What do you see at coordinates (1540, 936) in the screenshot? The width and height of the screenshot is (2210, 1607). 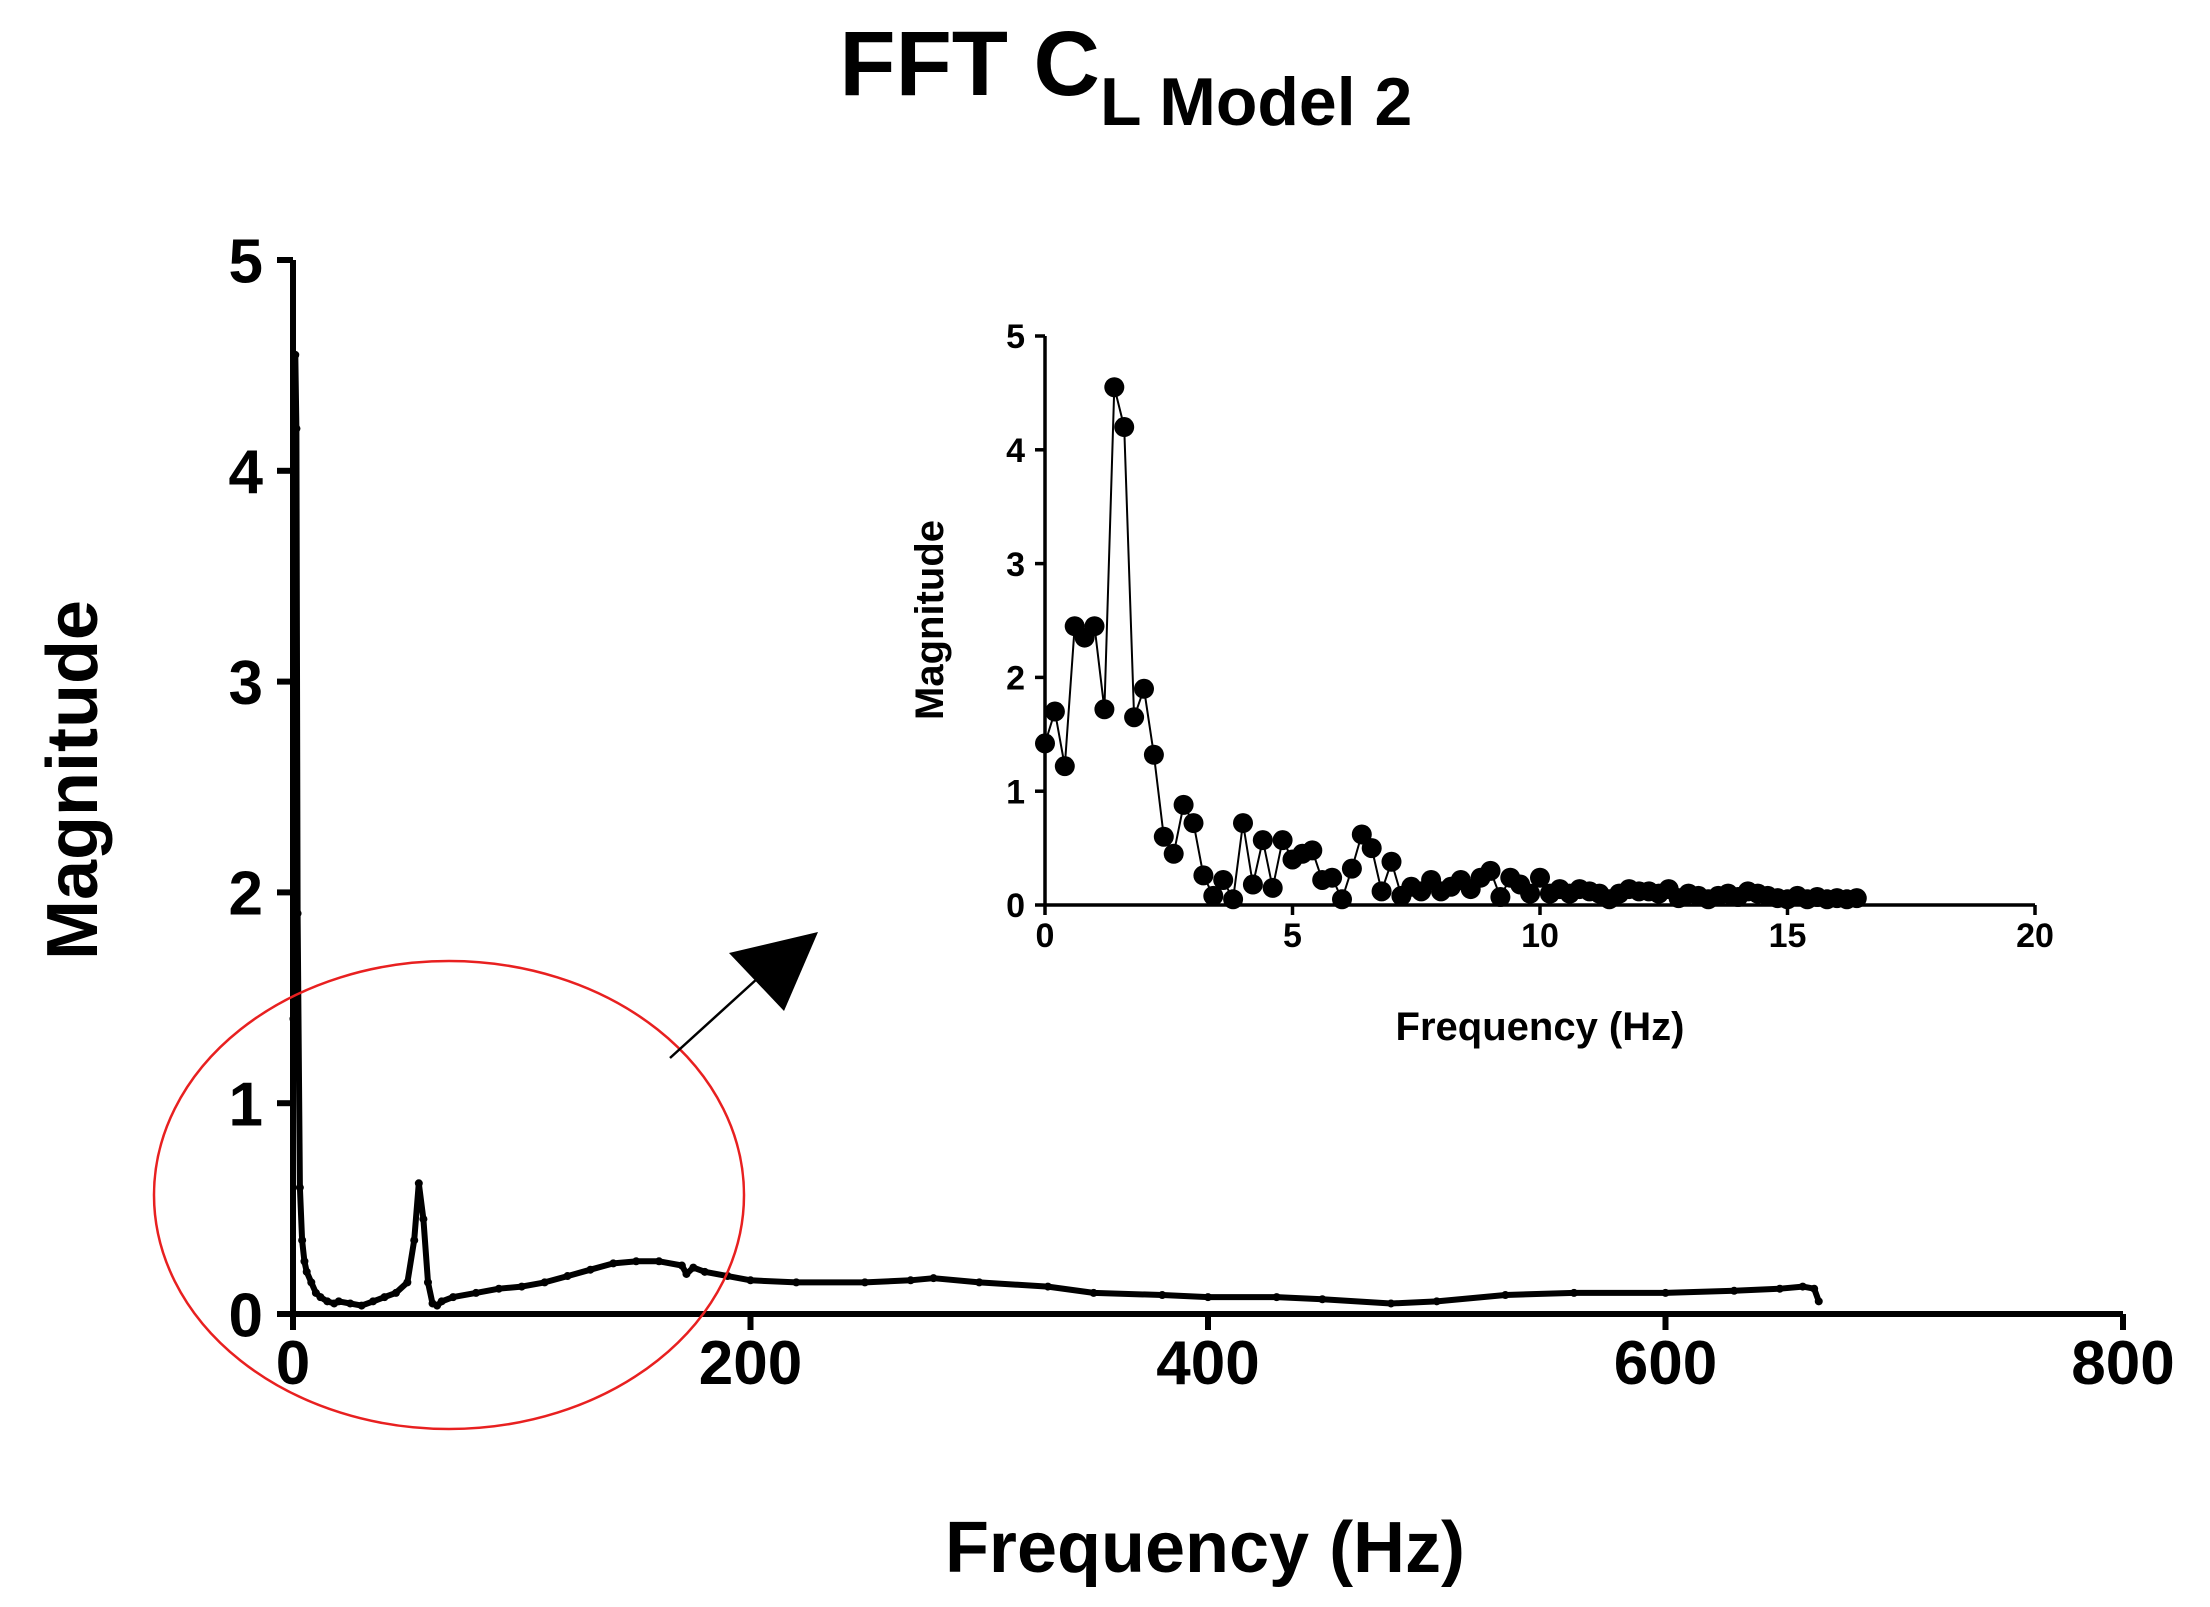 I see `inset-x-tick-label: 10` at bounding box center [1540, 936].